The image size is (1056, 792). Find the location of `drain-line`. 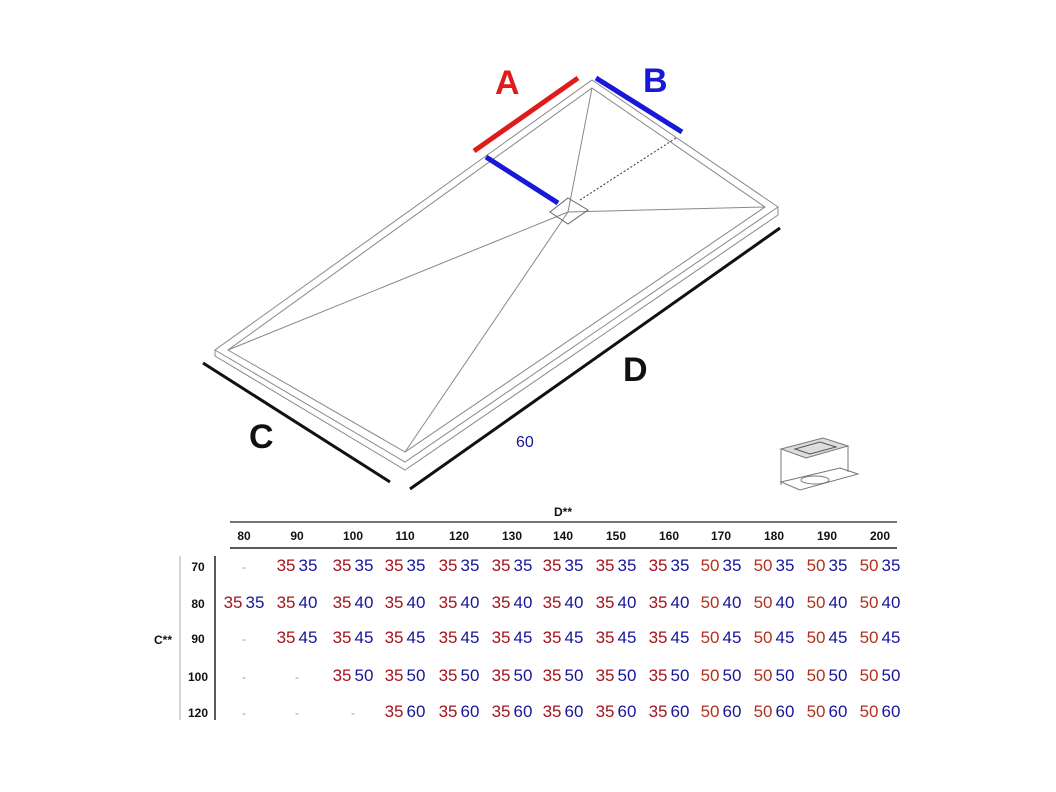

drain-line is located at coordinates (398, 281).